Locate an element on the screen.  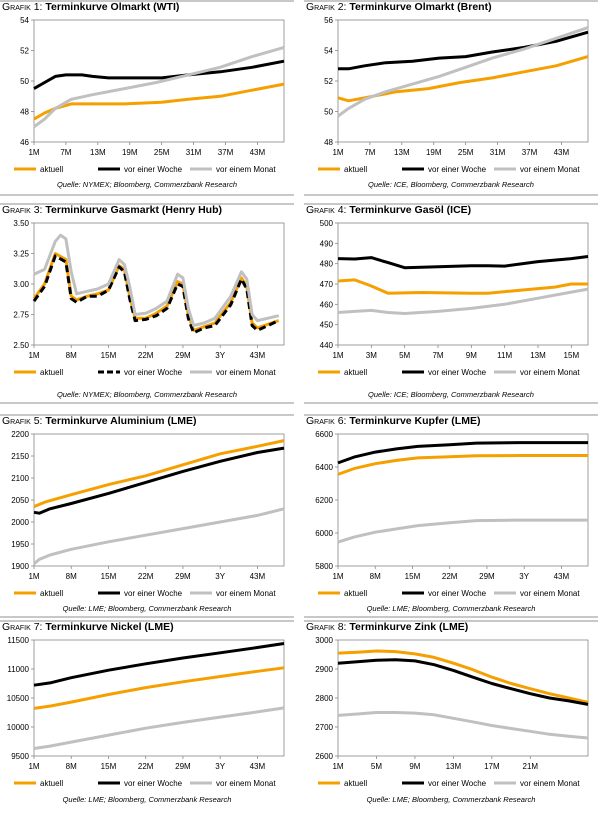
x-tick-label: 19M is located at coordinates (130, 152).